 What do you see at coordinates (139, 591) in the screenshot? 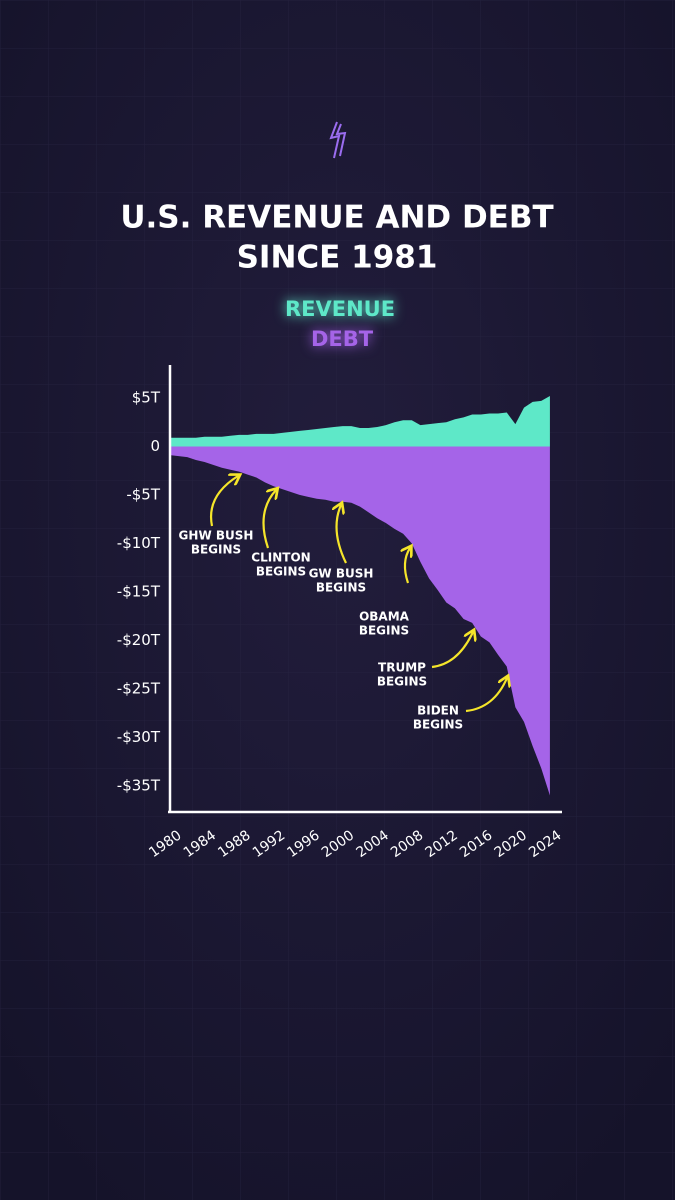
I see `y-tick-label: -$15T` at bounding box center [139, 591].